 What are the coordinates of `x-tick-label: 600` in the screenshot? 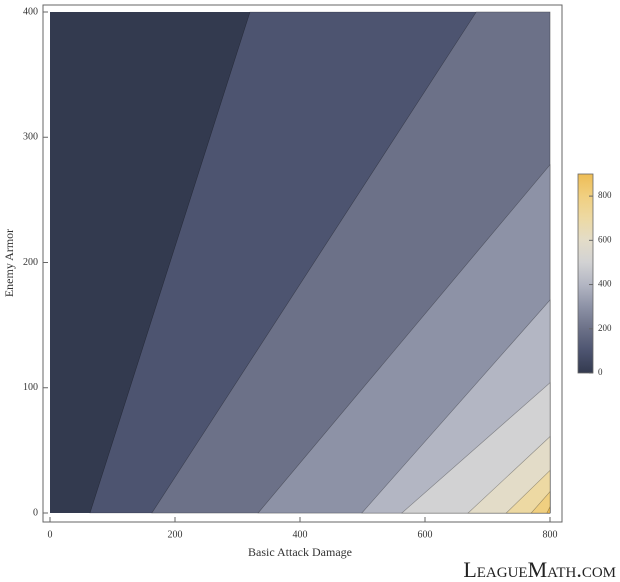 It's located at (425, 534).